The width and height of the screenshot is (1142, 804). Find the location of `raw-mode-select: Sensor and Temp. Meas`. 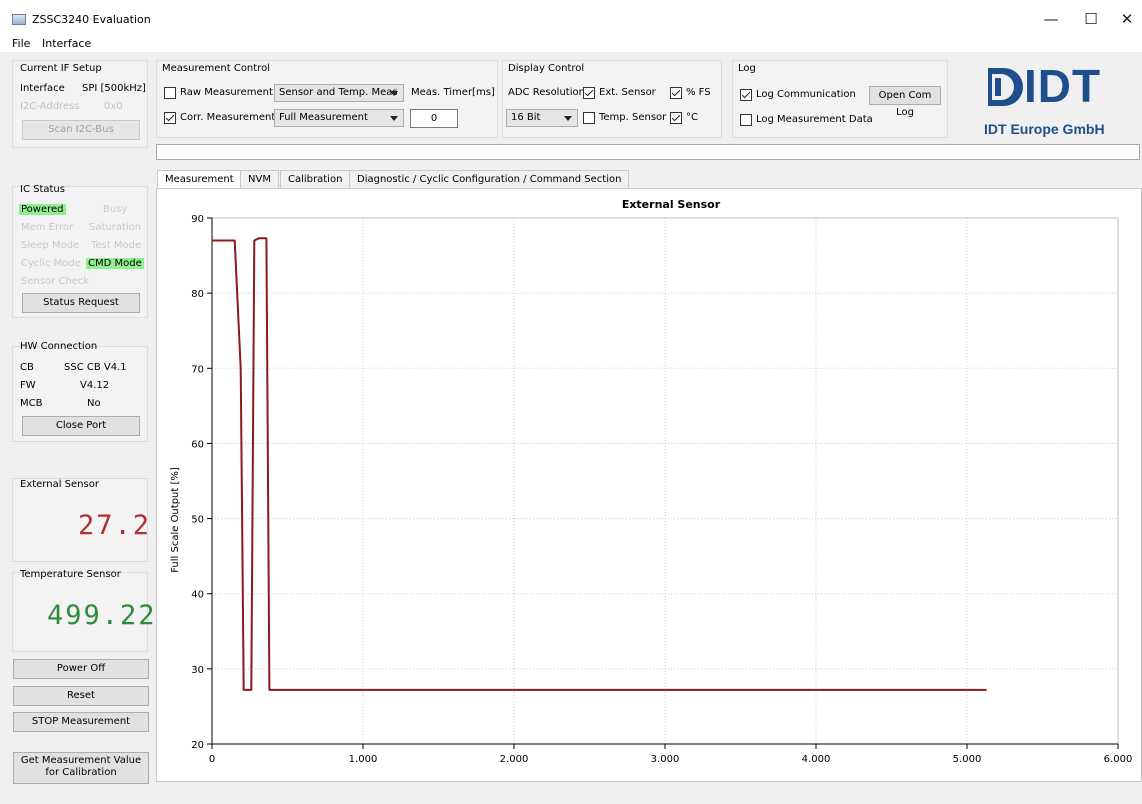

raw-mode-select: Sensor and Temp. Meas is located at coordinates (339, 93).